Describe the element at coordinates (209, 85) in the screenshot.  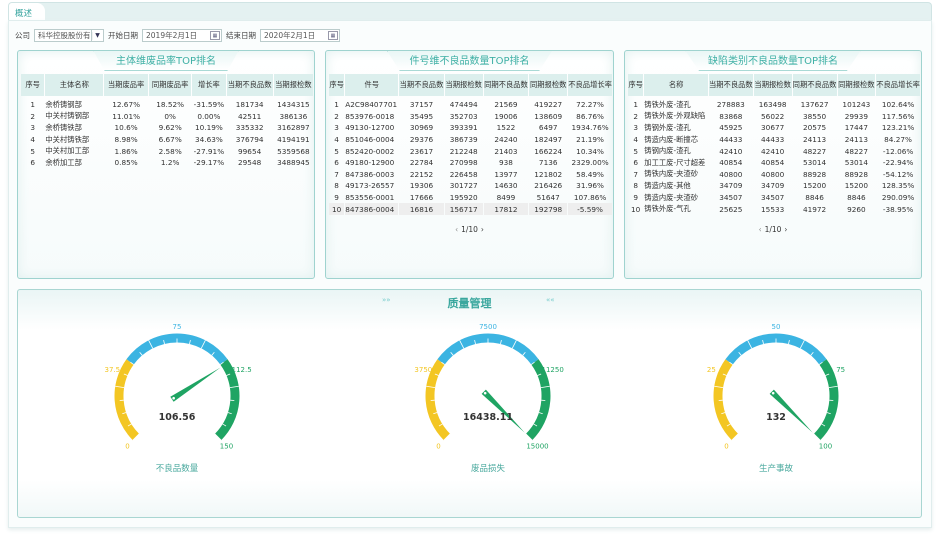
I see `column-header: 增长率` at that location.